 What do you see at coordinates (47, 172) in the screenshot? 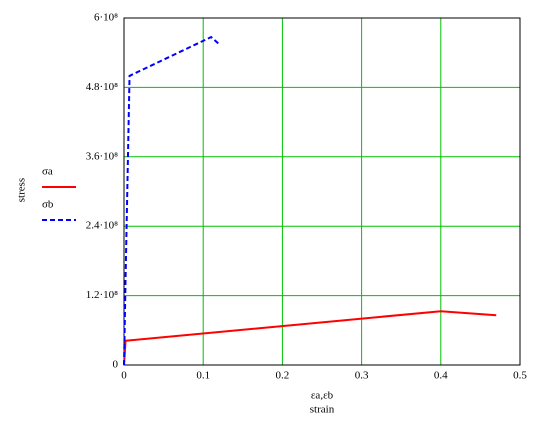
I see `legend-label: σa` at bounding box center [47, 172].